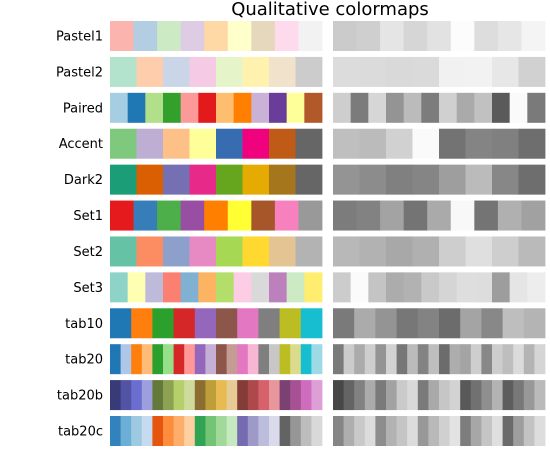  I want to click on colormap-label-pastel2: Pastel2, so click(79, 72).